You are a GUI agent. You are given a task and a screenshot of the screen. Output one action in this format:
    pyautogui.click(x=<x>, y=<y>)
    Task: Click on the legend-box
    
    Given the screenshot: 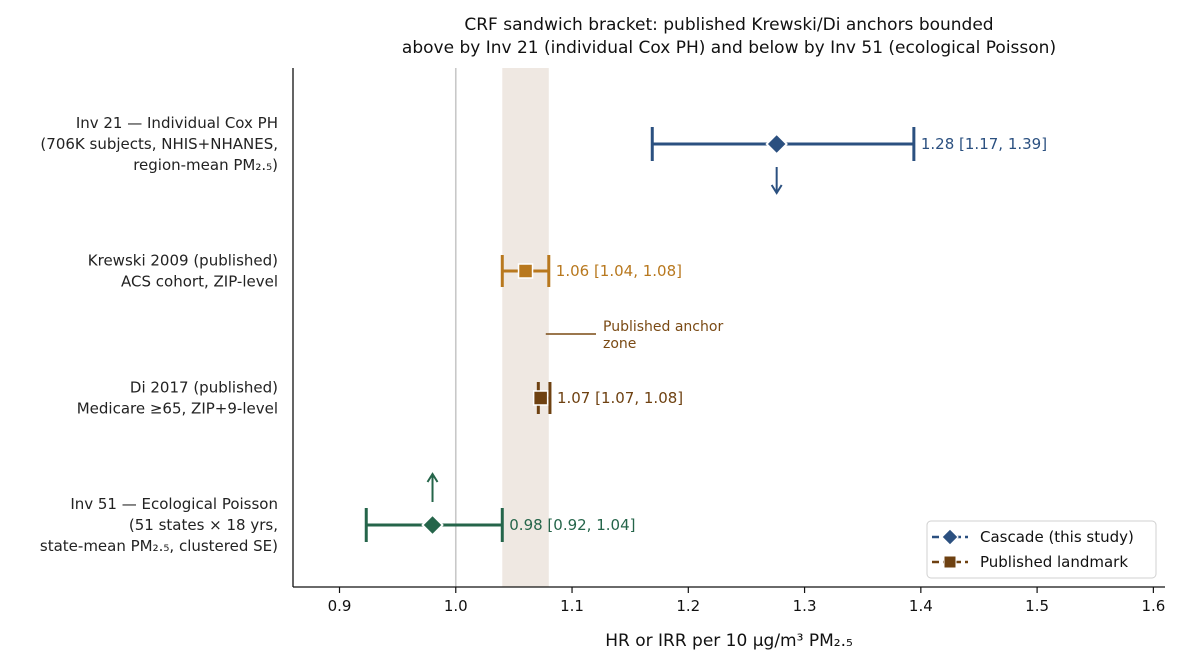 What is the action you would take?
    pyautogui.click(x=1041, y=549)
    